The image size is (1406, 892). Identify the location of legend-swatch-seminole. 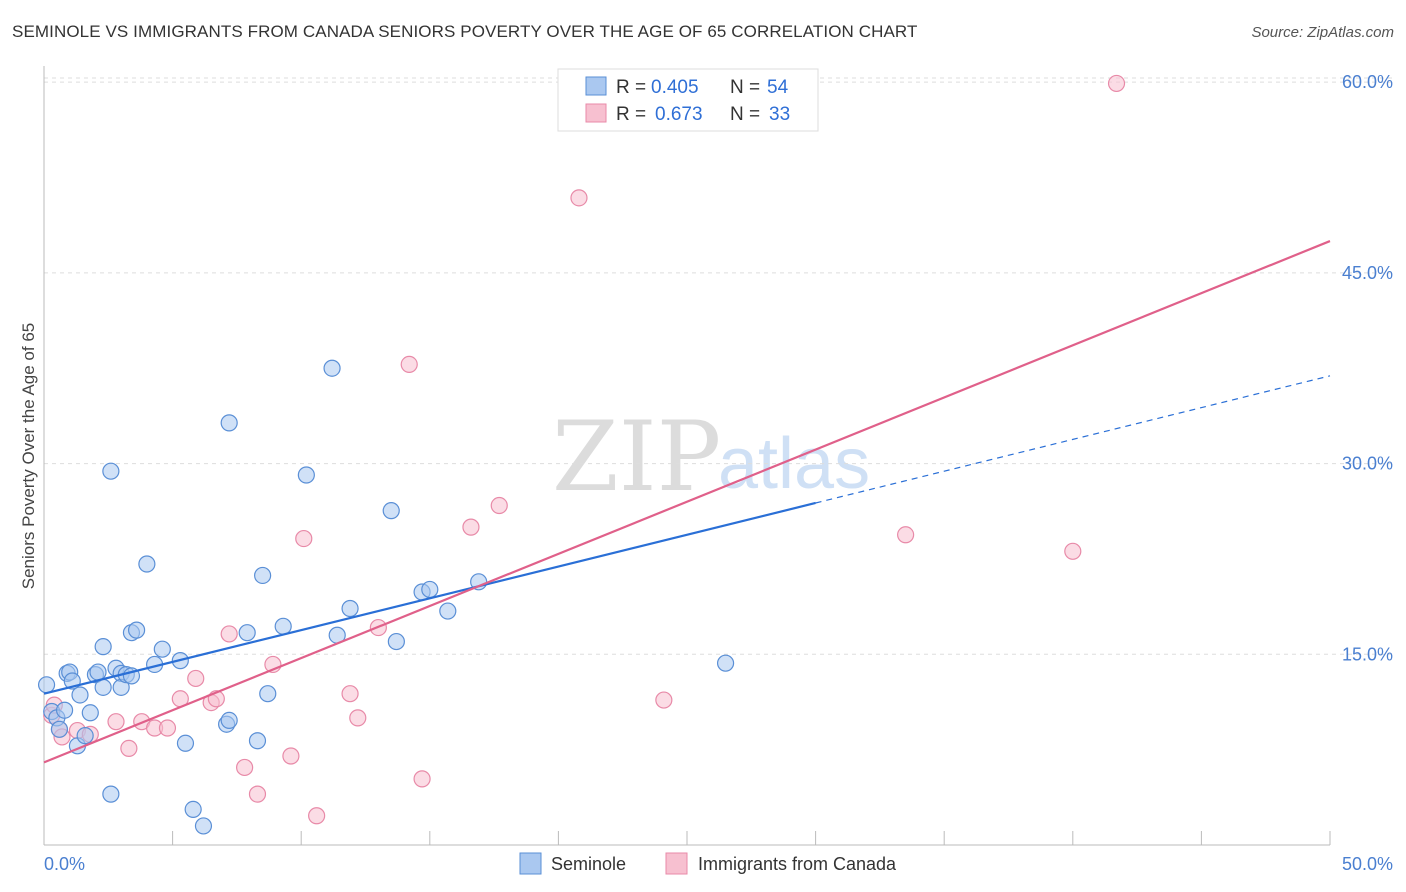
(596, 86).